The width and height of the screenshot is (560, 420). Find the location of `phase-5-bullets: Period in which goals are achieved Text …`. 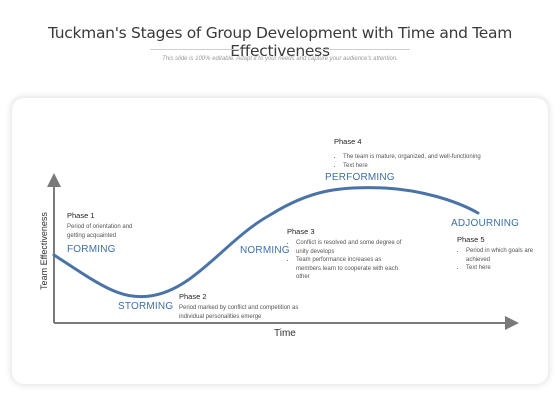

phase-5-bullets: Period in which goals are achieved Text … is located at coordinates (496, 260).